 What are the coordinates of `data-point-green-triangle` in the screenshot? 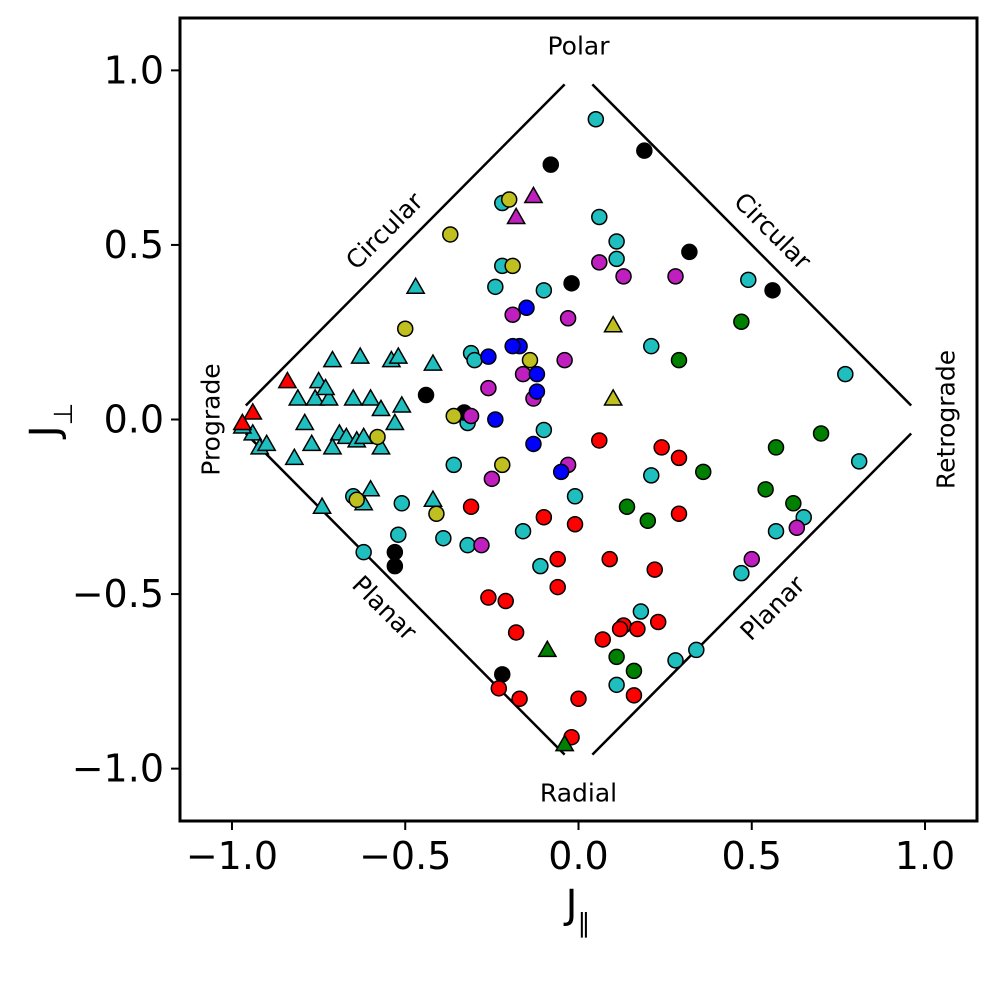 It's located at (547, 648).